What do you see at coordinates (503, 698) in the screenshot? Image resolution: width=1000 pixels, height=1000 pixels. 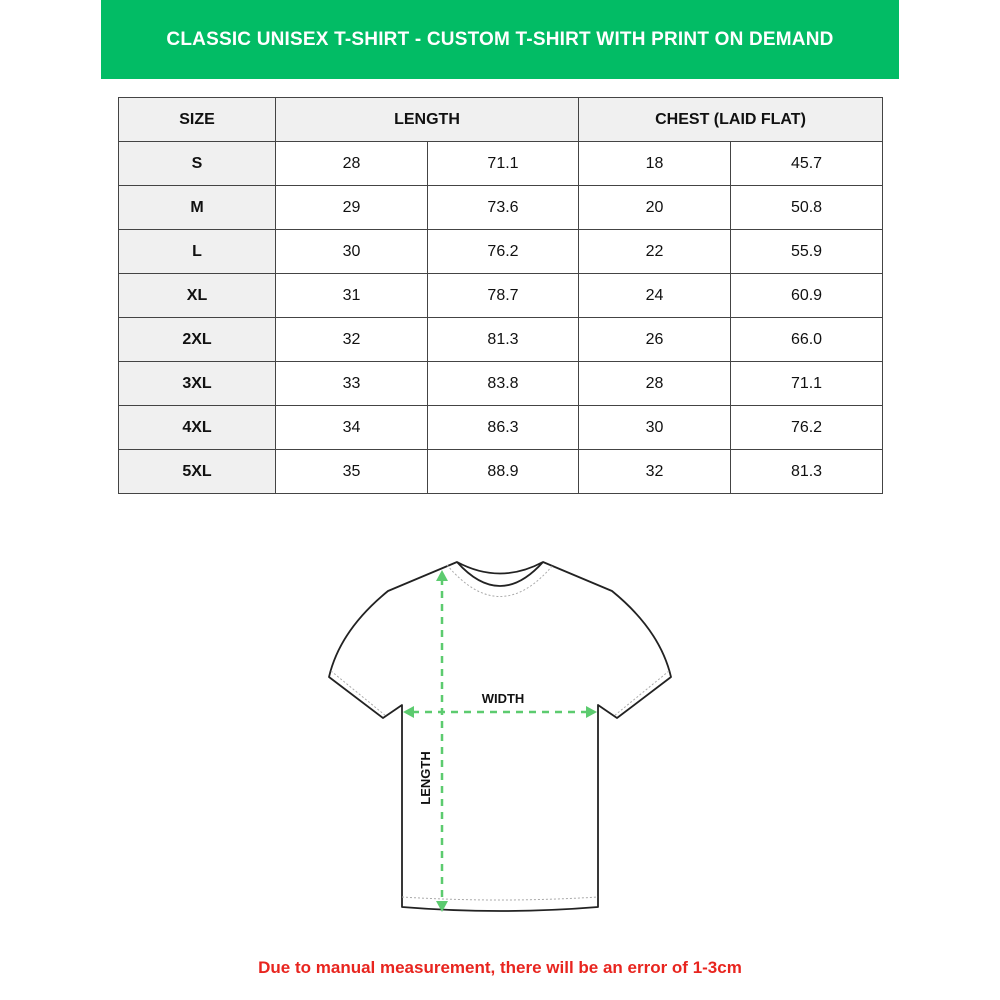 I see `width-label: WIDTH` at bounding box center [503, 698].